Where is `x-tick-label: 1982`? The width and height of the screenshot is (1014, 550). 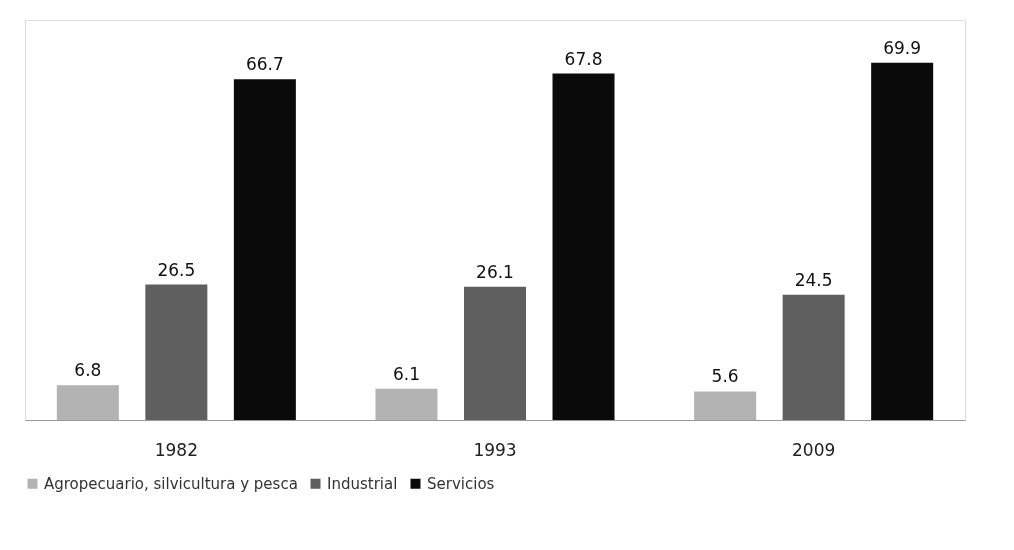
x-tick-label: 1982 is located at coordinates (176, 449).